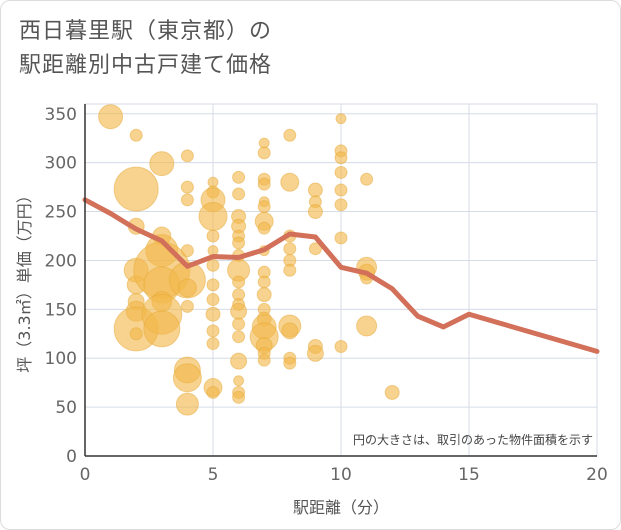 The height and width of the screenshot is (530, 621). Describe the element at coordinates (341, 475) in the screenshot. I see `x-tick-label: 10` at that location.